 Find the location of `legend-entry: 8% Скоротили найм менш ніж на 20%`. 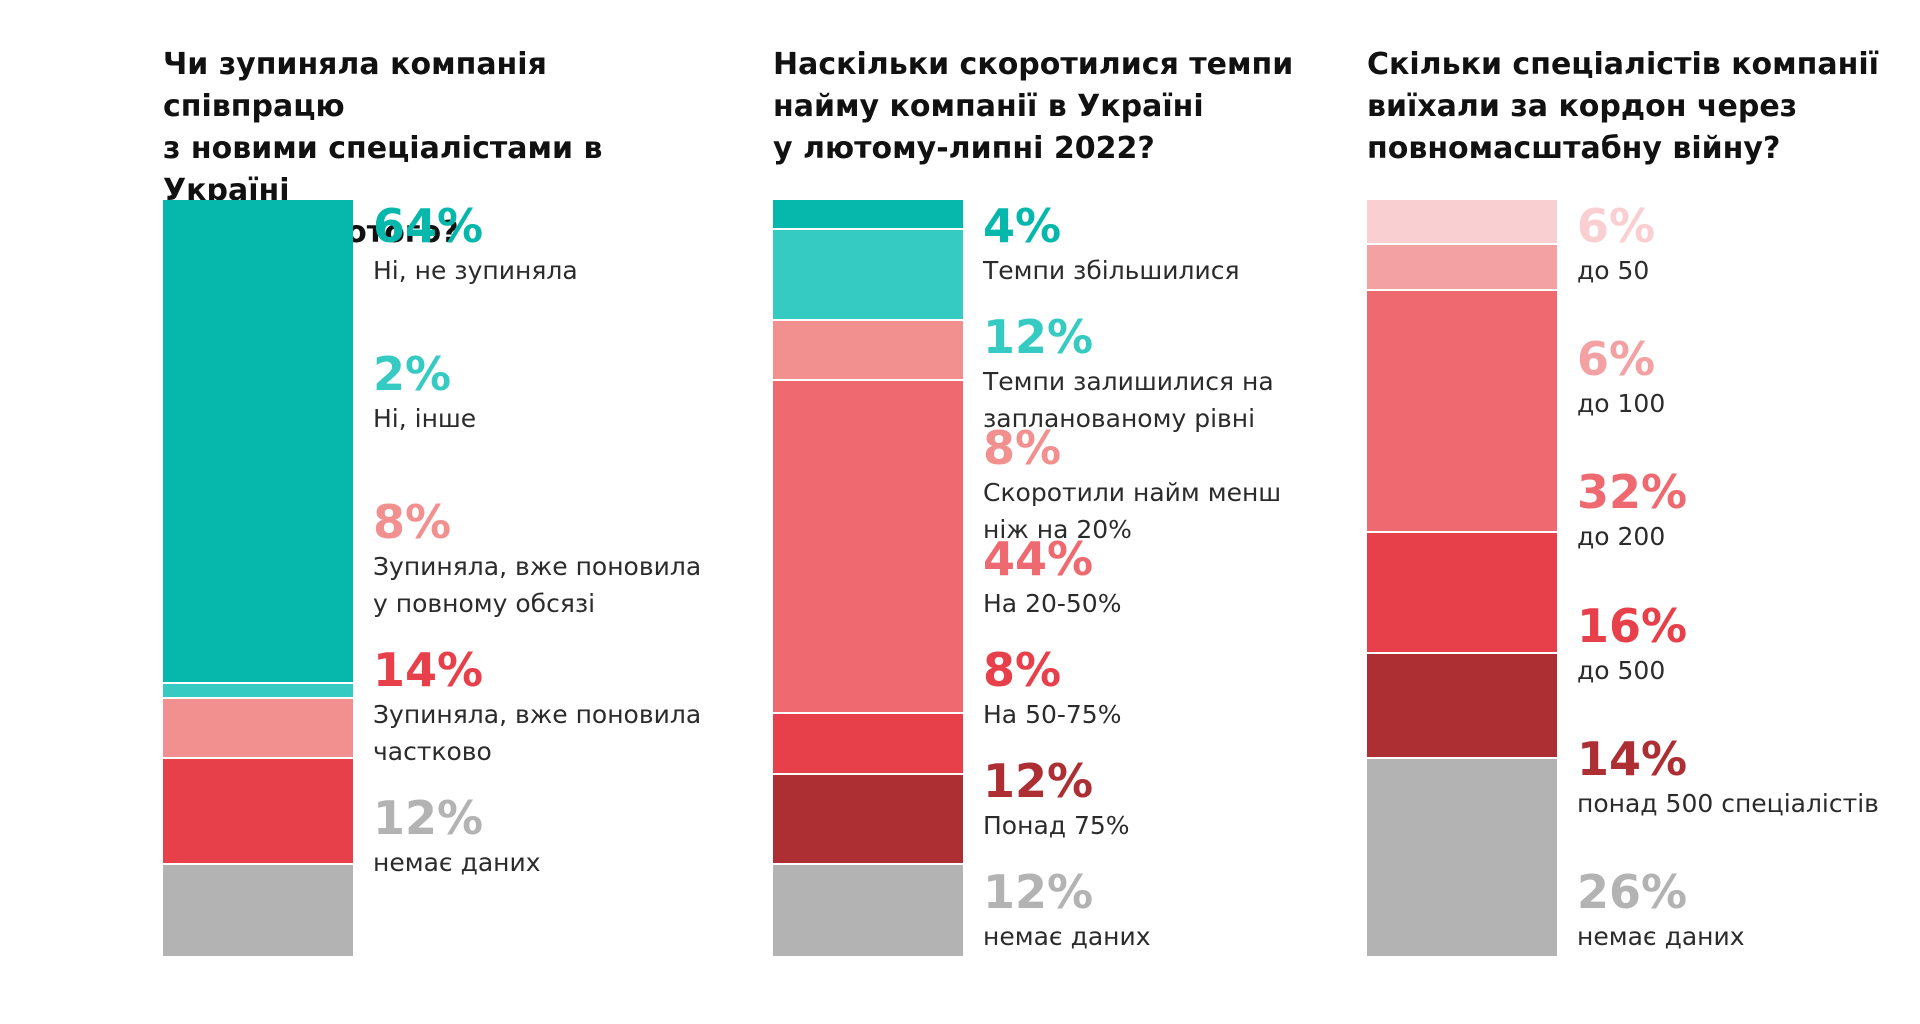

legend-entry: 8% Скоротили найм менш ніж на 20% is located at coordinates (1153, 485).